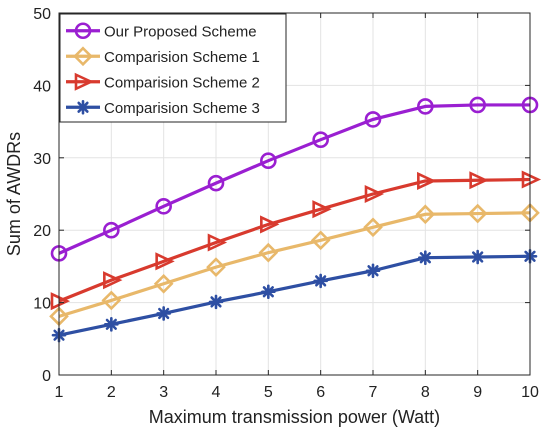 This screenshot has width=550, height=437. I want to click on legend-label: Our Proposed Scheme, so click(180, 31).